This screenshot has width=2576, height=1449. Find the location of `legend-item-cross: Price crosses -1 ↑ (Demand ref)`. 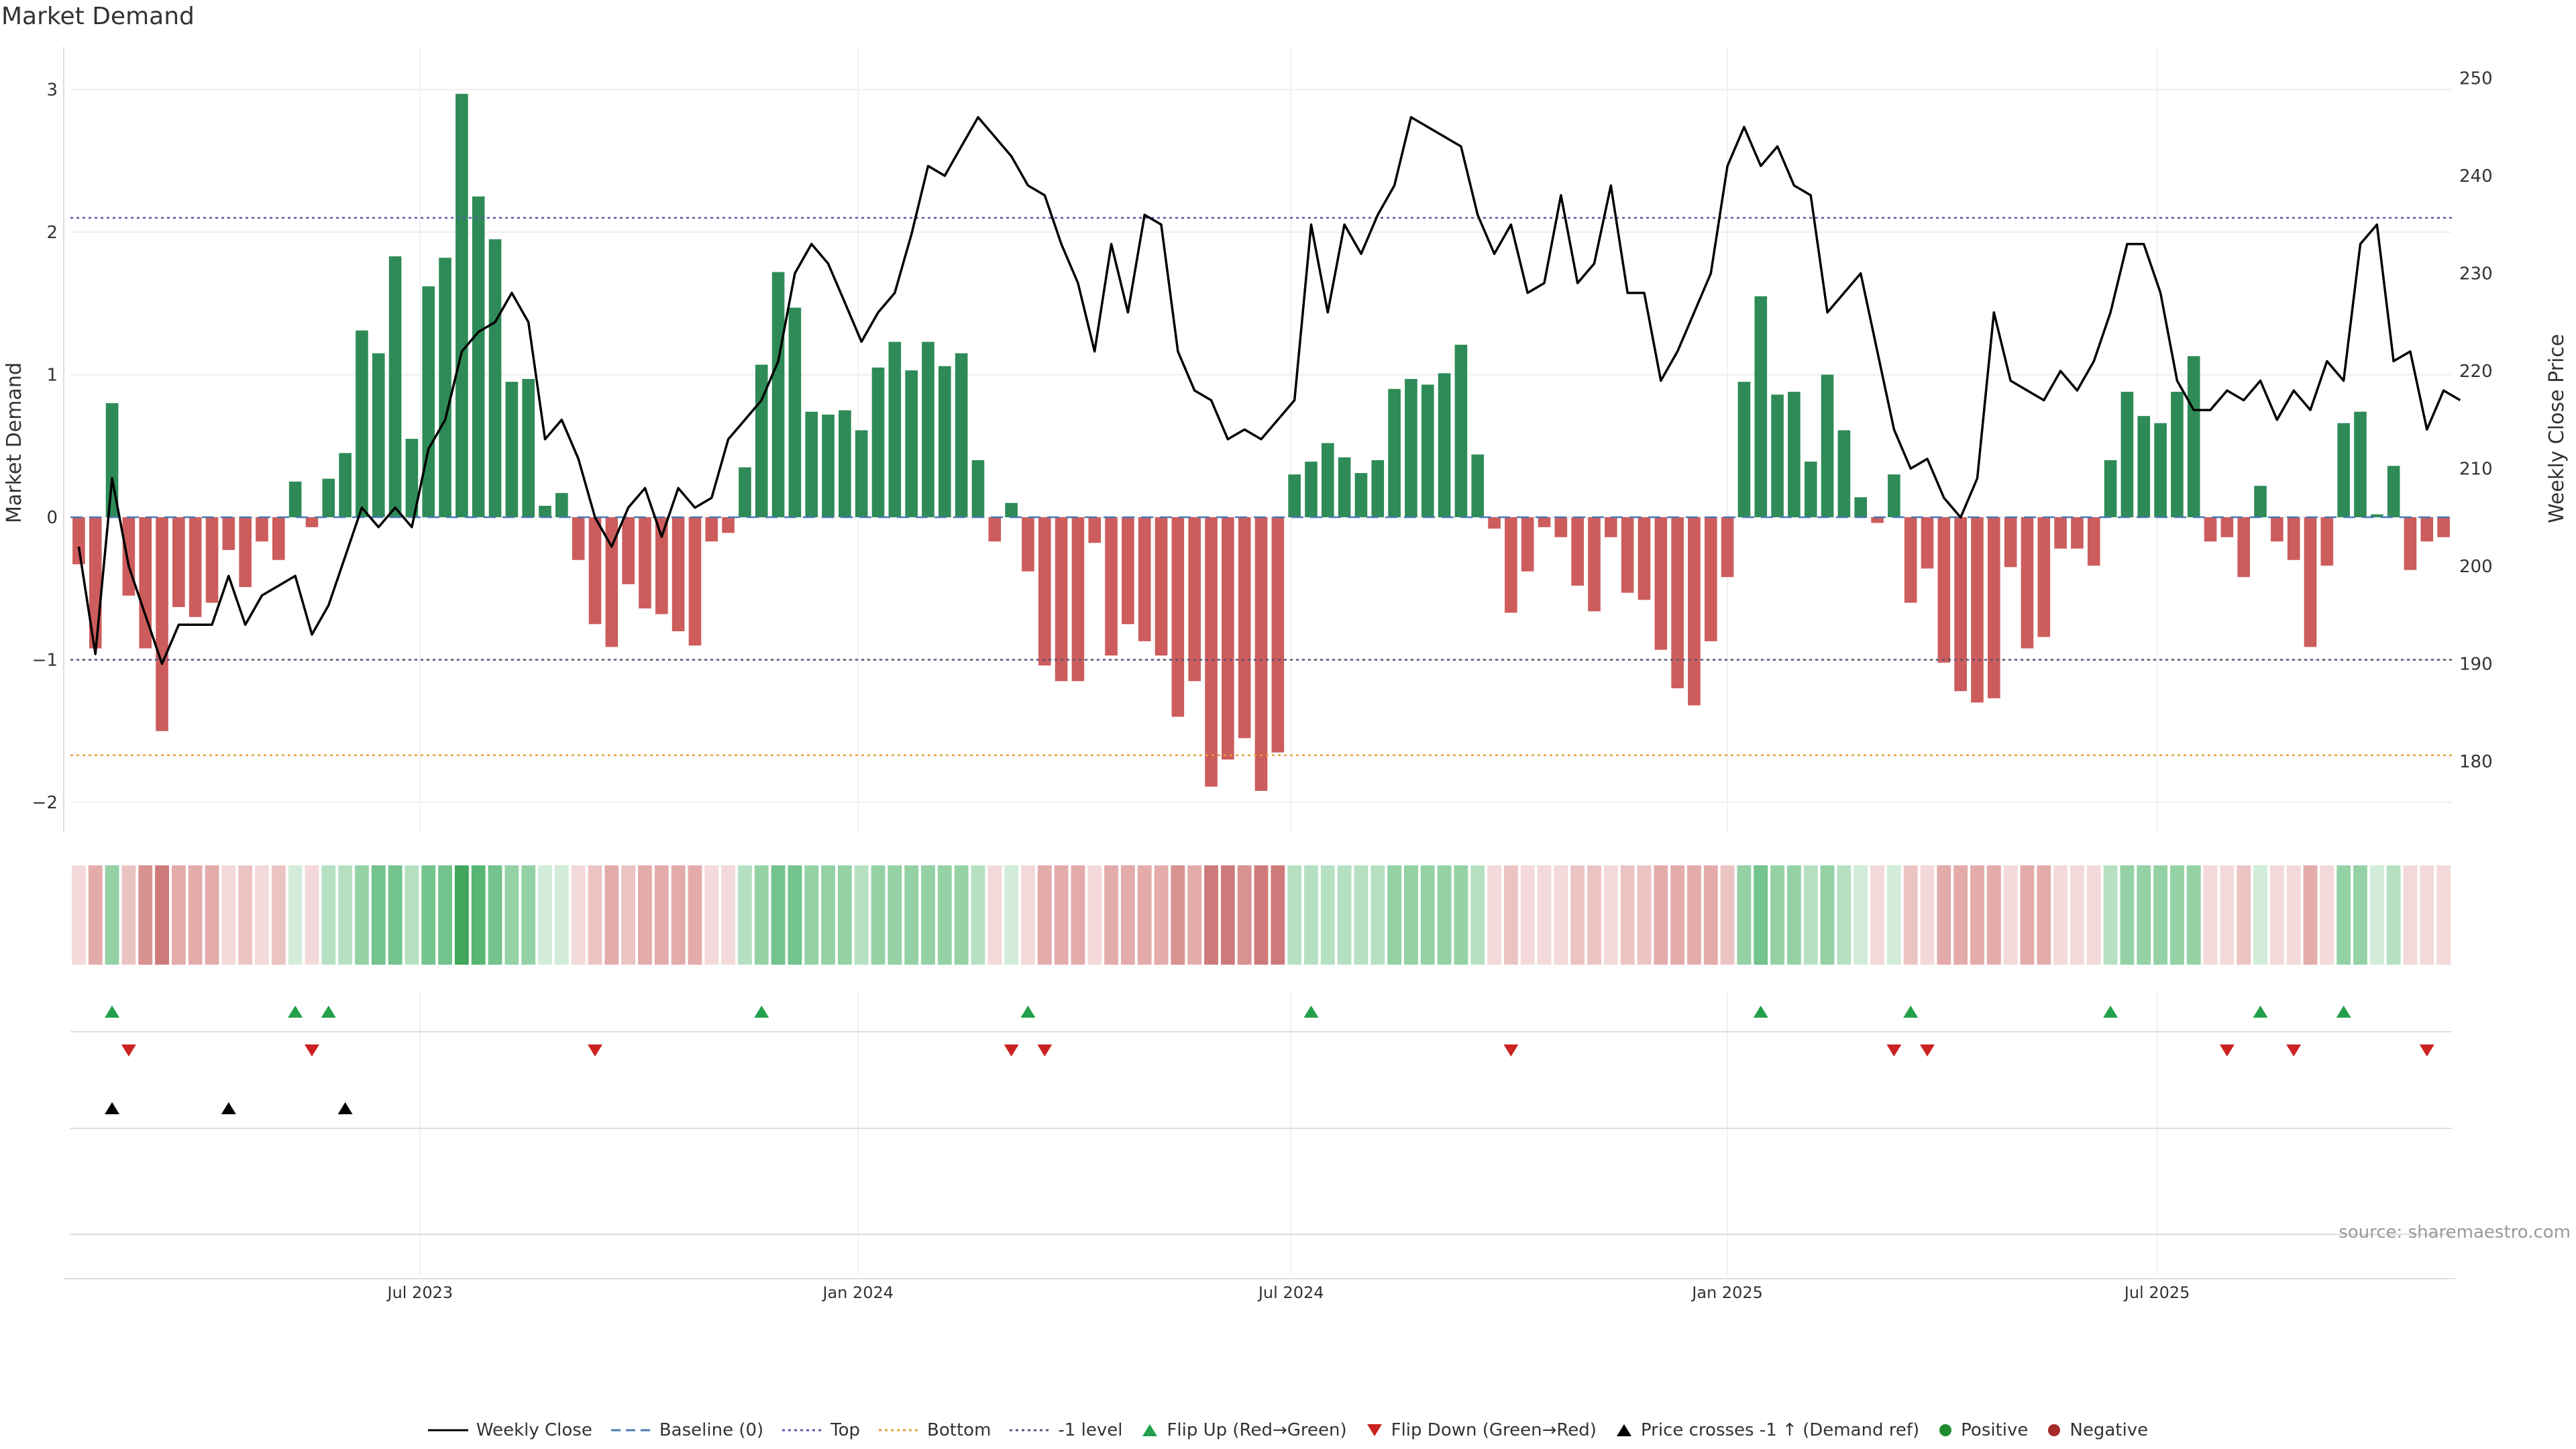

legend-item-cross: Price crosses -1 ↑ (Demand ref) is located at coordinates (1767, 1430).